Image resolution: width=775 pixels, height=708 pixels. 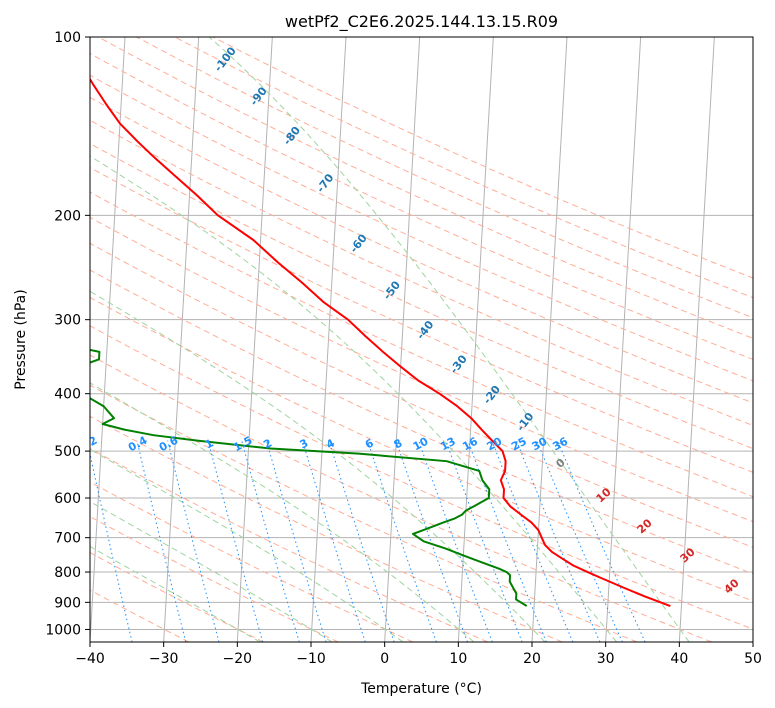 I want to click on mixing-ratio-label: 4, so click(x=330, y=443).